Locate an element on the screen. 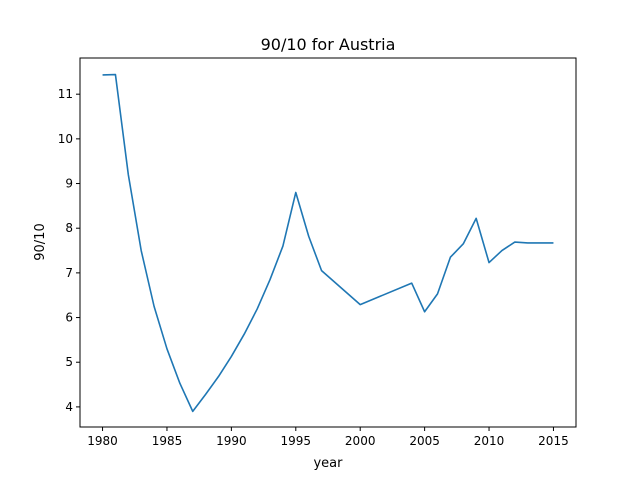 Image resolution: width=640 pixels, height=480 pixels. y-tick-label: 4 is located at coordinates (69, 407).